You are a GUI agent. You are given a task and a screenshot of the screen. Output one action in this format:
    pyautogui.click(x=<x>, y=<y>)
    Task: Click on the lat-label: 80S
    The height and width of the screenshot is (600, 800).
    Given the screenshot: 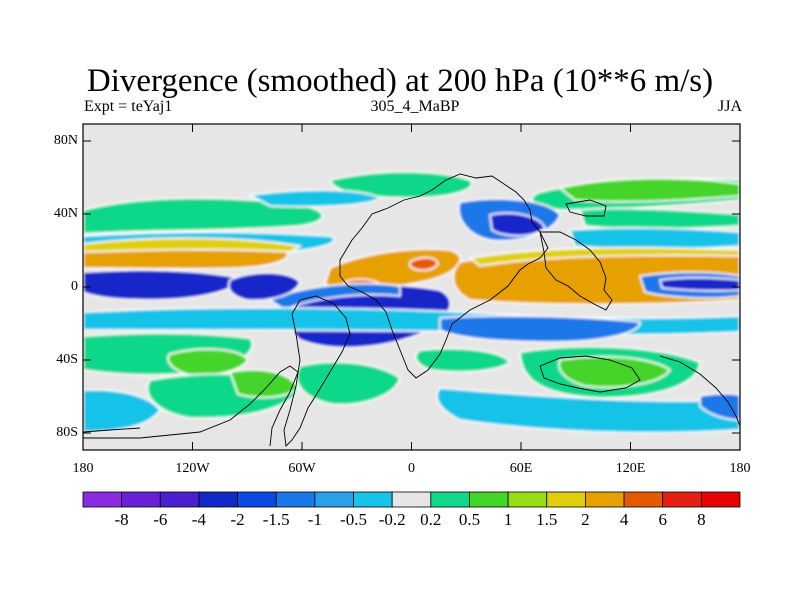 What is the action you would take?
    pyautogui.click(x=67, y=432)
    